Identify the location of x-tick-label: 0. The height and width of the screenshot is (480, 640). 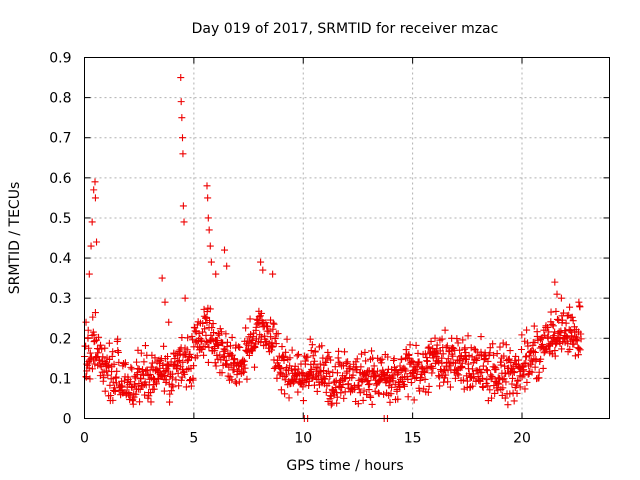
(84, 439).